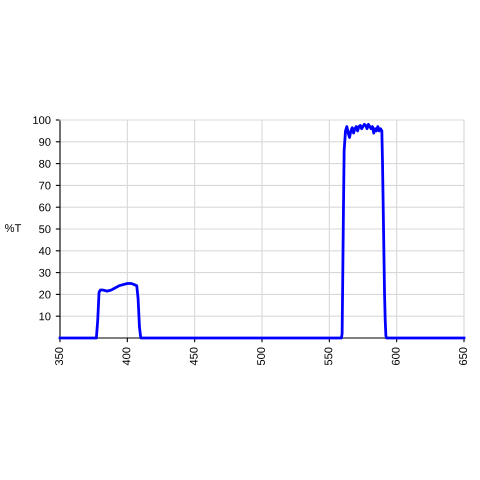 The height and width of the screenshot is (480, 480). Describe the element at coordinates (44, 251) in the screenshot. I see `y-tick-label: 40` at that location.